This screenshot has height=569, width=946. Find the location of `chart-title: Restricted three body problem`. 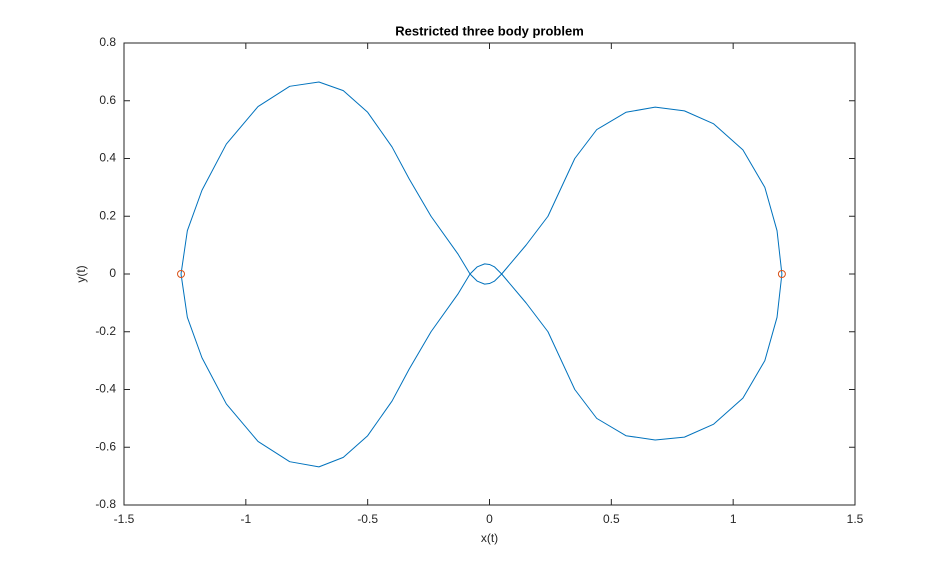

chart-title: Restricted three body problem is located at coordinates (489, 30).